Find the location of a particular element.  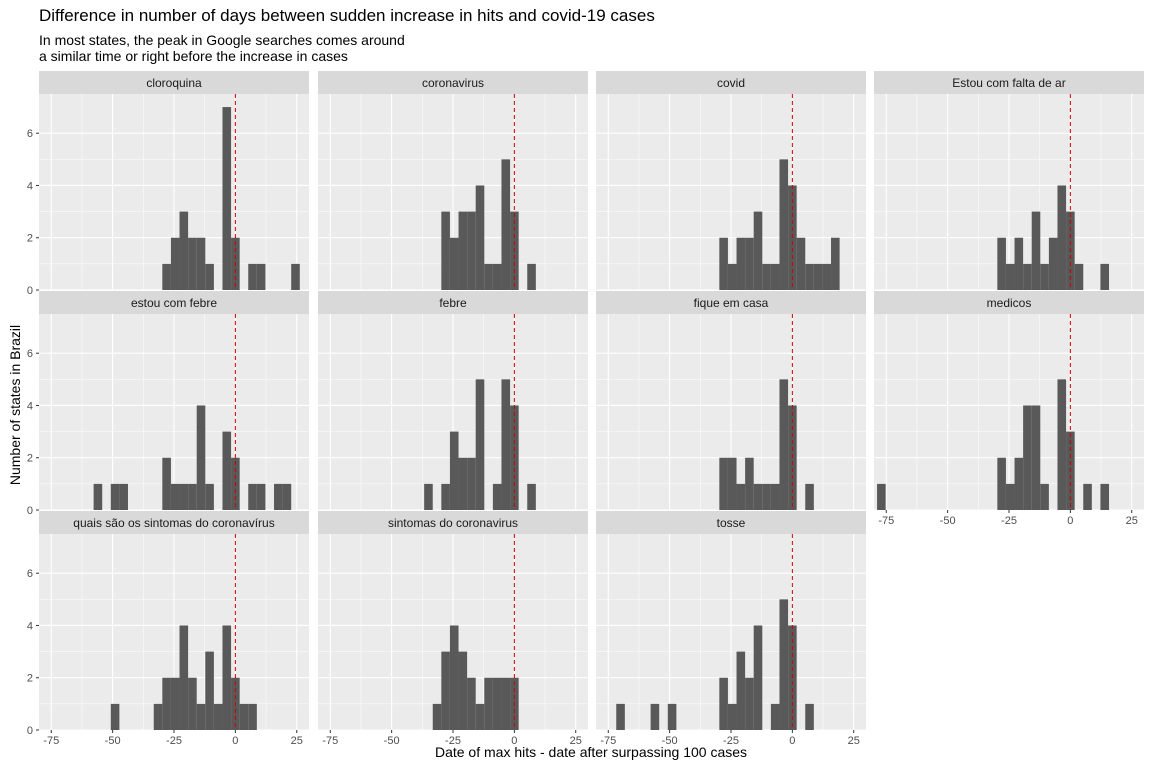

y-tick-label: 6 is located at coordinates (30, 574).